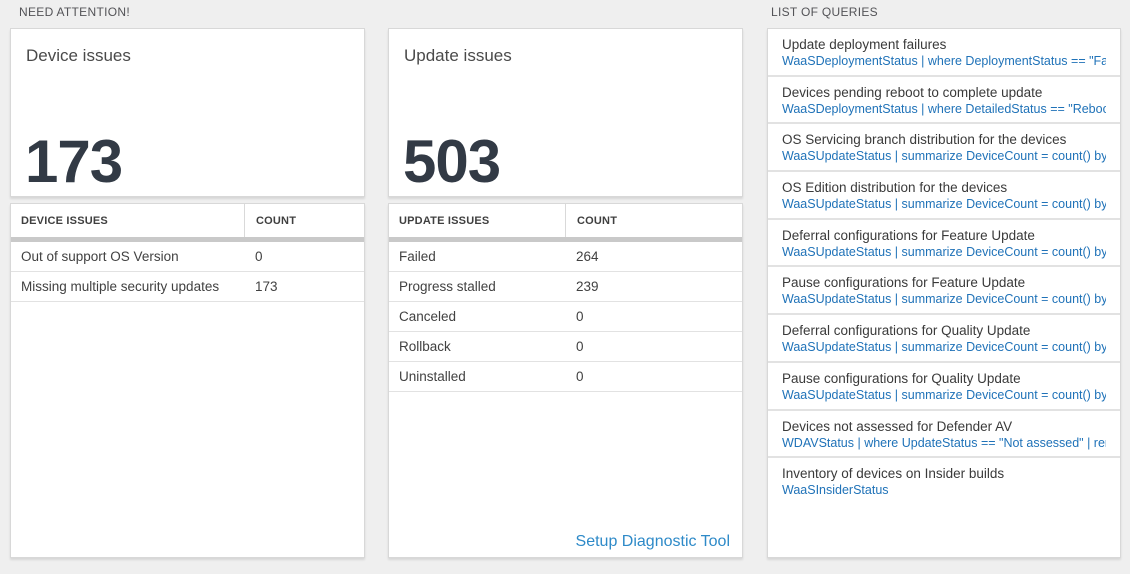 This screenshot has width=1130, height=574. I want to click on update-issues-tile-title: Update issues, so click(458, 55).